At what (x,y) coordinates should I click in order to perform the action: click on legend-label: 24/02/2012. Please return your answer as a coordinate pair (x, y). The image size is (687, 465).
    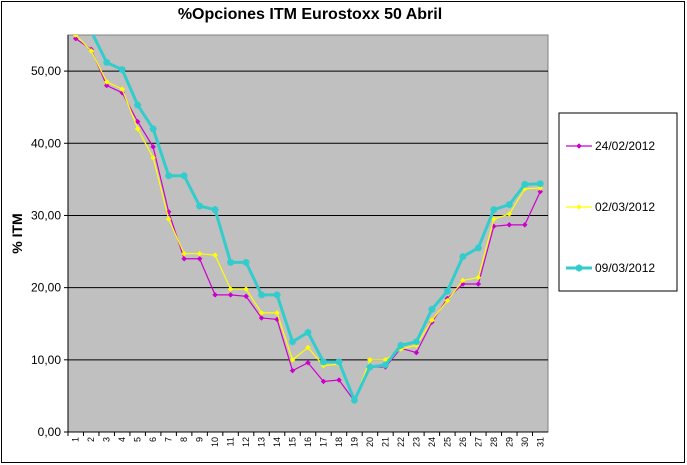
    Looking at the image, I should click on (625, 146).